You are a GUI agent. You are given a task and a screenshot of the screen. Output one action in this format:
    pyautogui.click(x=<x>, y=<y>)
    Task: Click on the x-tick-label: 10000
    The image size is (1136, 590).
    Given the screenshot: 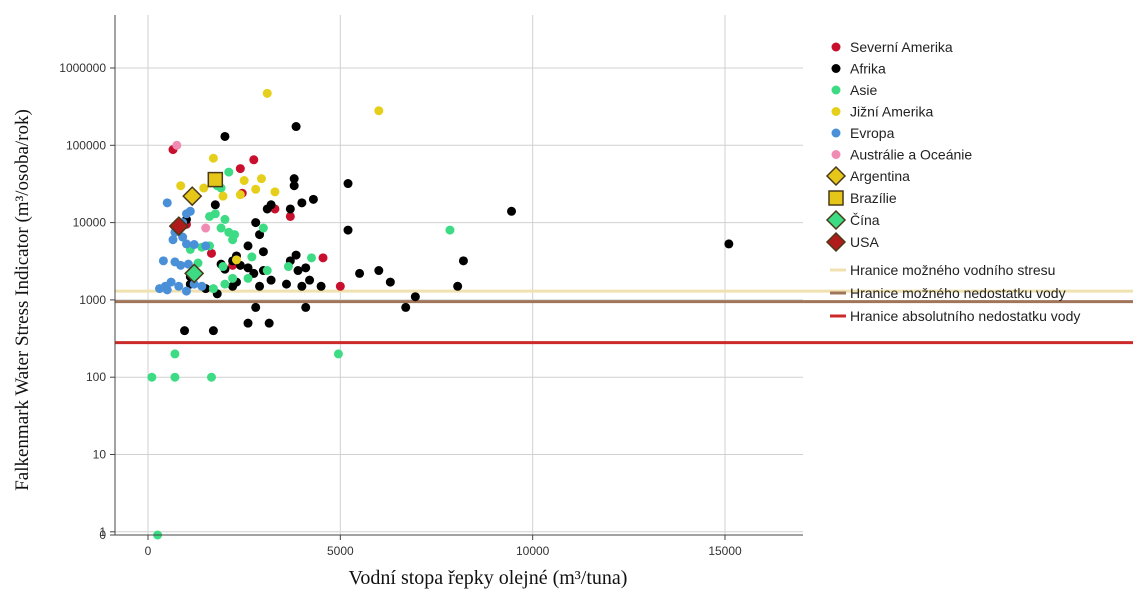 What is the action you would take?
    pyautogui.click(x=533, y=551)
    